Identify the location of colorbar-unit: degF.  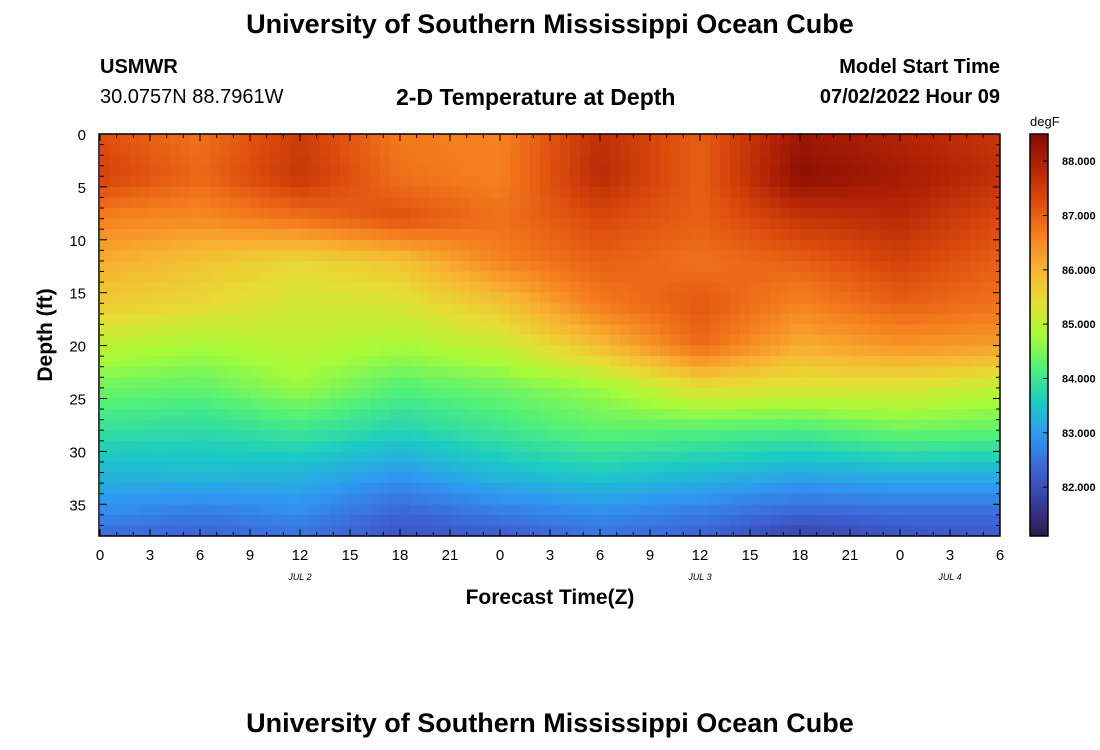
(1045, 121).